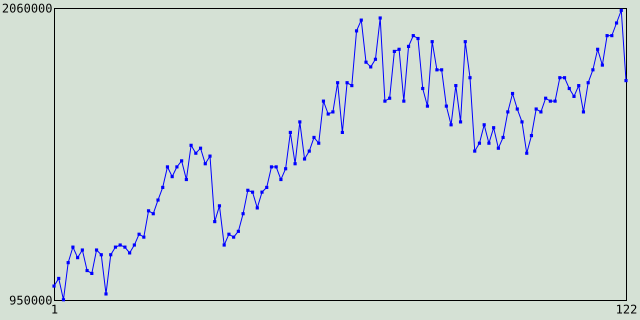 The height and width of the screenshot is (320, 640). I want to click on y-tick-label: 2060000, so click(27, 9).